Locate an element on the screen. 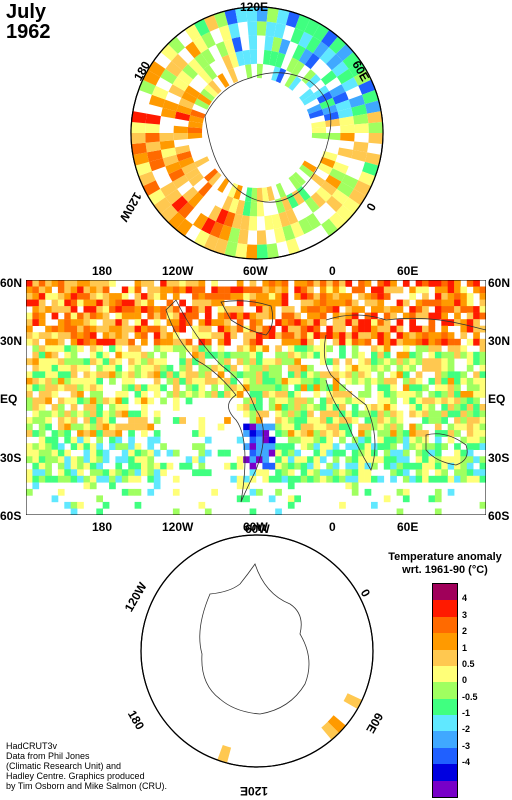 The width and height of the screenshot is (512, 800). world-top-lon-120w: 120W is located at coordinates (178, 271).